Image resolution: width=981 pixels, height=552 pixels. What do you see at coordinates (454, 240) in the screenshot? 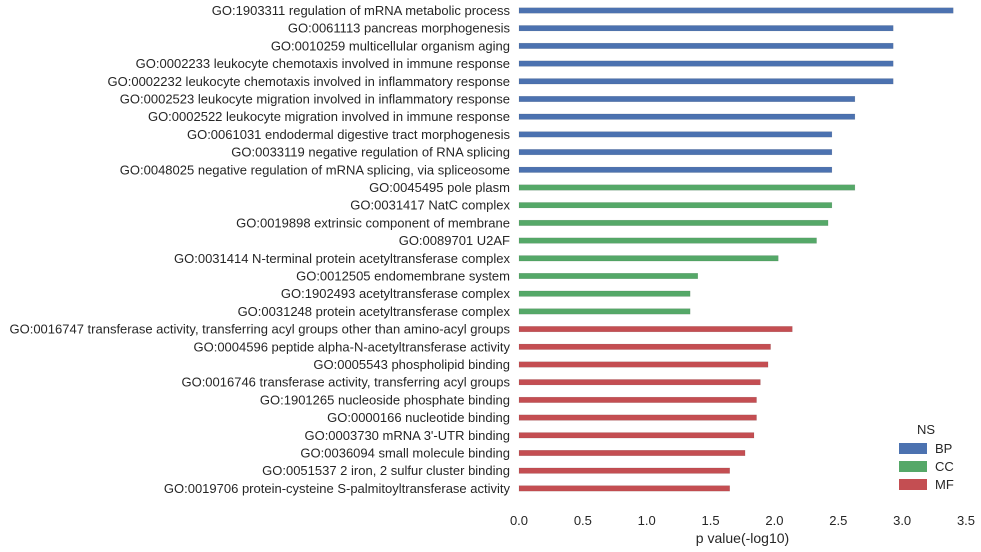
I see `term-label: GO:0089701 U2AF` at bounding box center [454, 240].